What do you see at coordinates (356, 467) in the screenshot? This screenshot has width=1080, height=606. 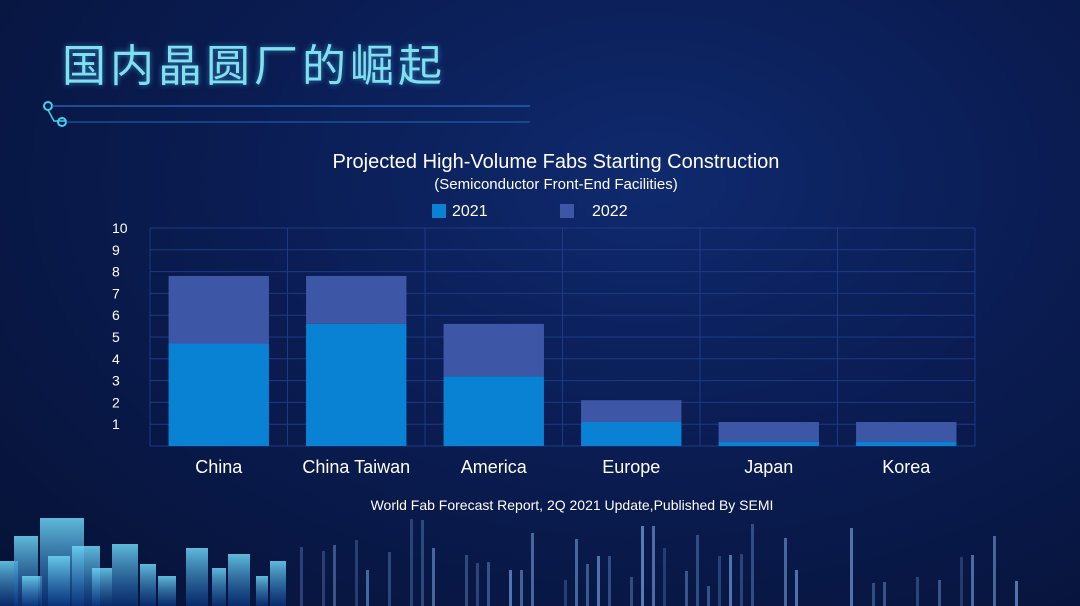 I see `x-category-label: China Taiwan` at bounding box center [356, 467].